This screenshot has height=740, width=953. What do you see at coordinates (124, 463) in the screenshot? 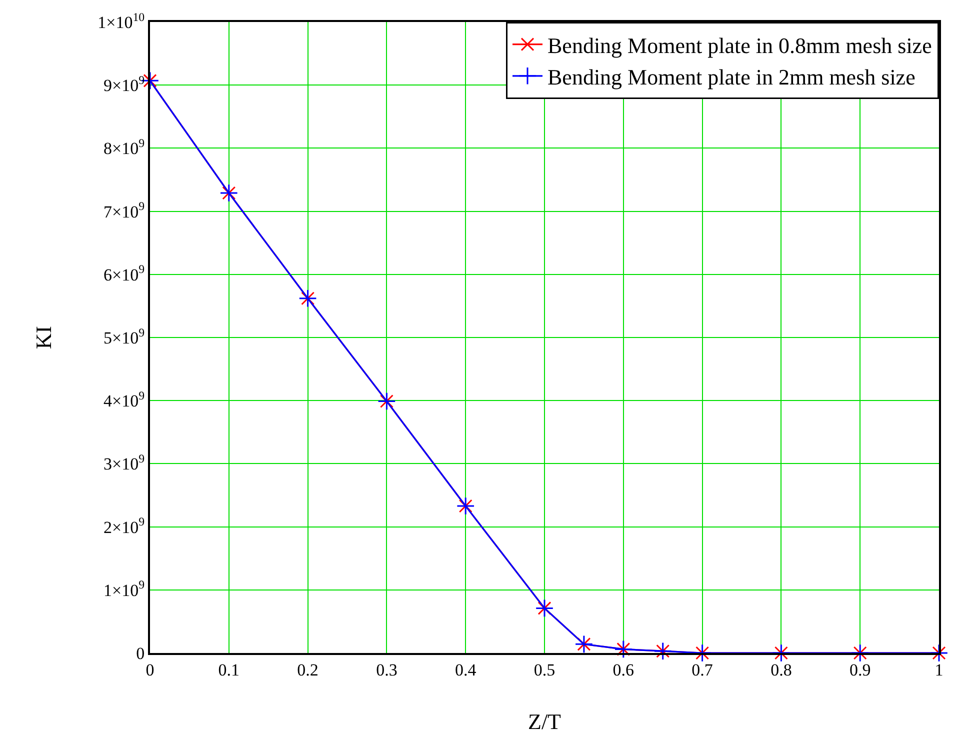
I see `y-tick-label: 3×10$^{9}$` at bounding box center [124, 463].